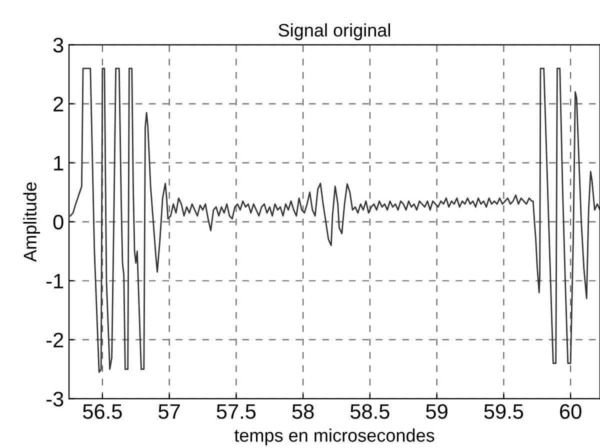 This screenshot has height=448, width=600. What do you see at coordinates (169, 411) in the screenshot?
I see `x-tick-label: 57` at bounding box center [169, 411].